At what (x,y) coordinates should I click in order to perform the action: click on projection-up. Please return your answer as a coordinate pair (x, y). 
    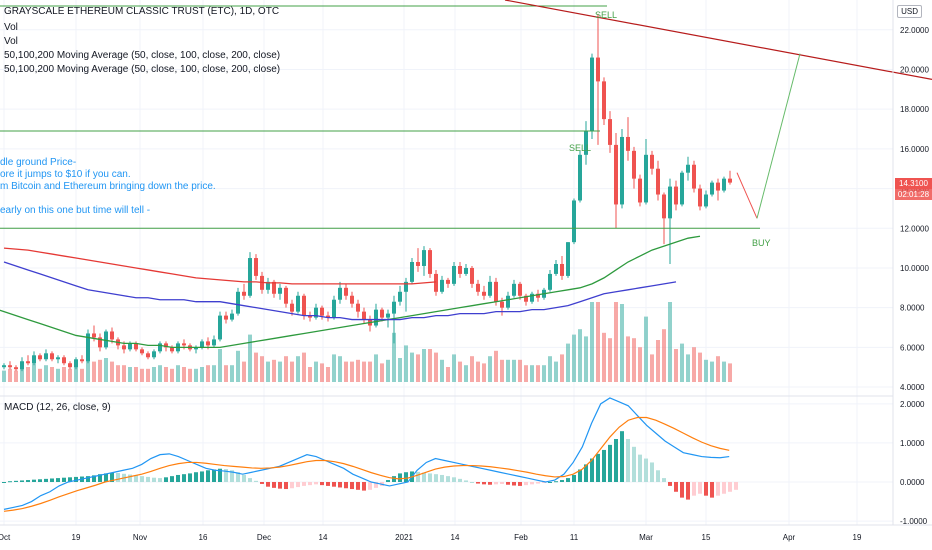
    Looking at the image, I should click on (778, 136).